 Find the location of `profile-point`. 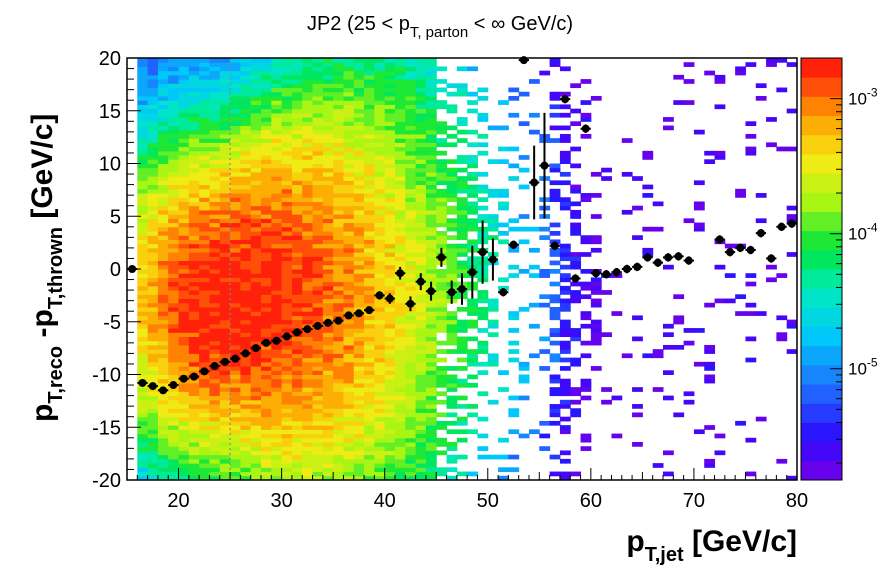

profile-point is located at coordinates (791, 223).